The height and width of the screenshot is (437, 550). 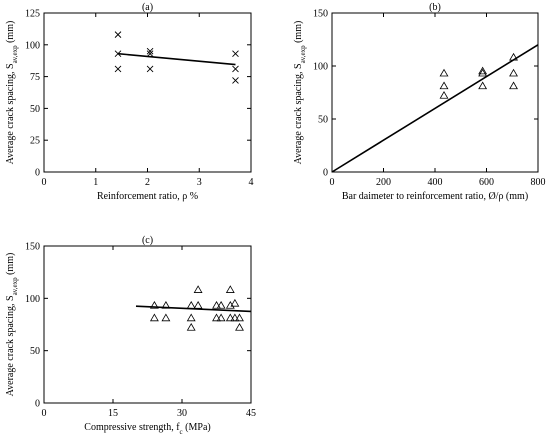 I want to click on x-tick-label: 800, so click(x=538, y=182).